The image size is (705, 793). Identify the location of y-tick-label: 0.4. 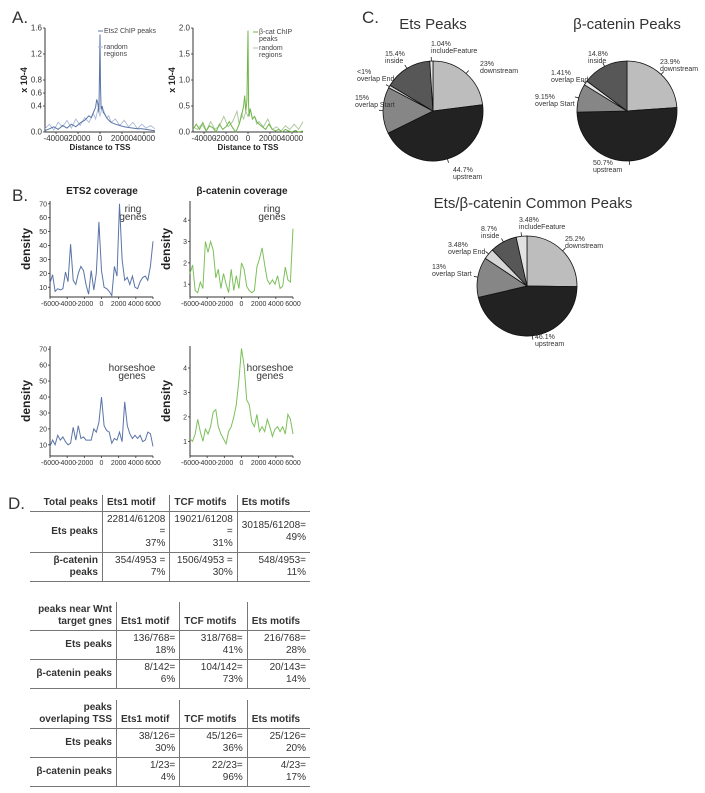
(37, 106).